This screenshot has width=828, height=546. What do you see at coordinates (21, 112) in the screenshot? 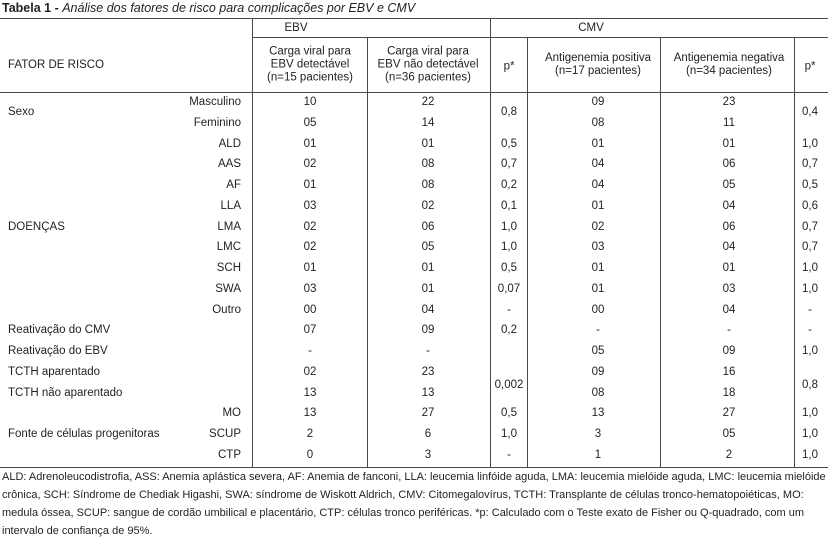
I see `category-sexo: Sexo` at bounding box center [21, 112].